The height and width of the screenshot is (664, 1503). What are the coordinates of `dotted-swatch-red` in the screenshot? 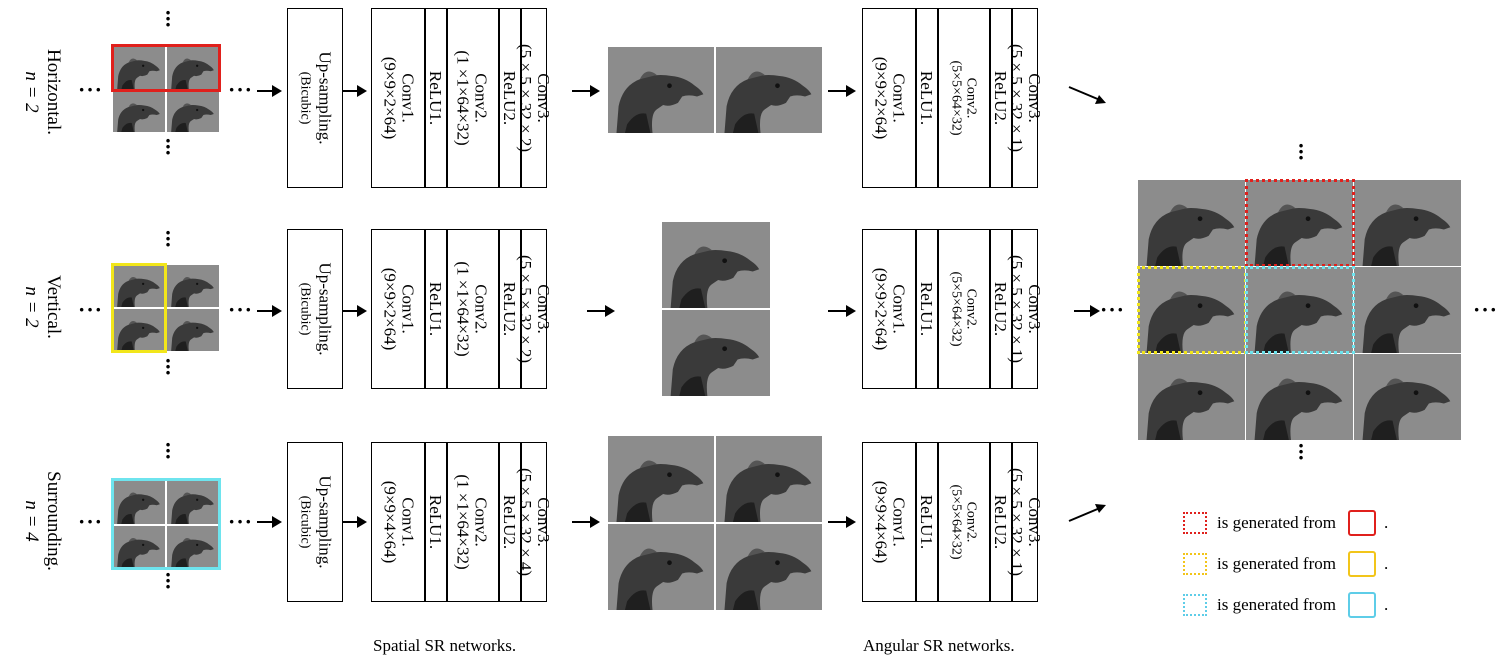 It's located at (1195, 523).